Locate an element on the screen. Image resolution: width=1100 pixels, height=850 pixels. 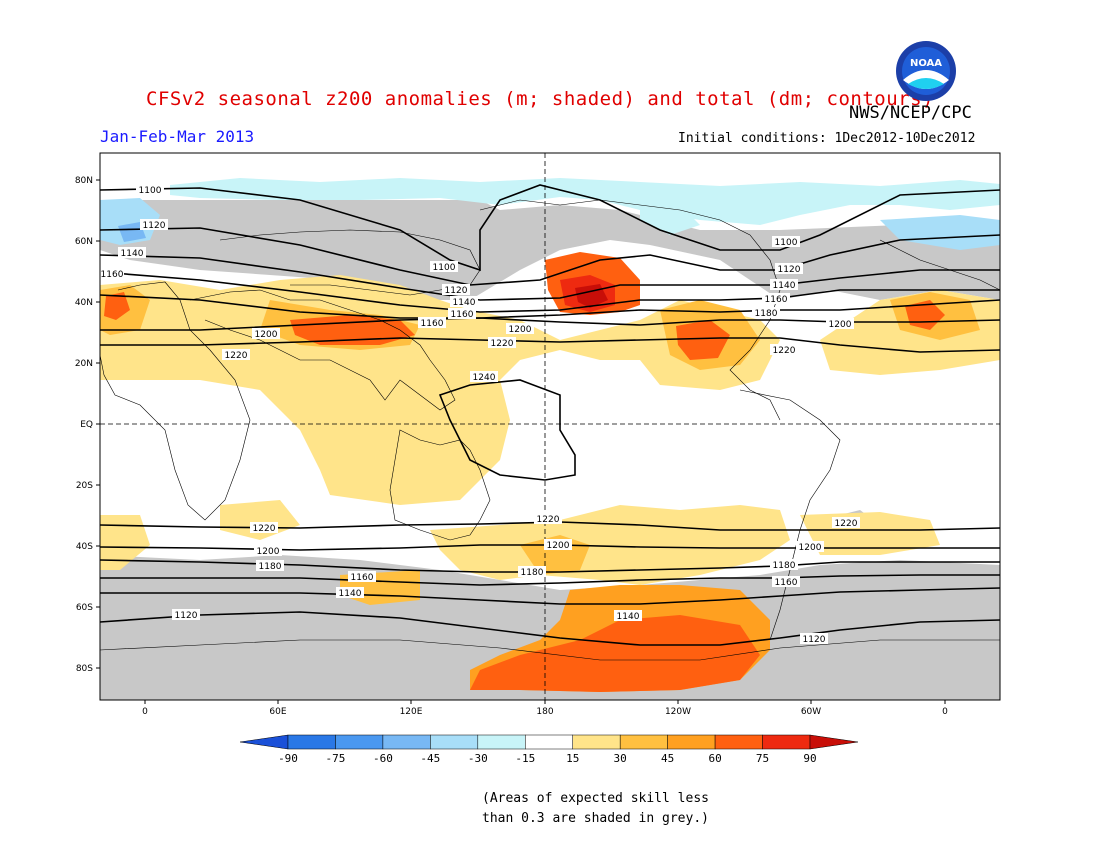
lat-tick-label: 40S is located at coordinates (84, 547).